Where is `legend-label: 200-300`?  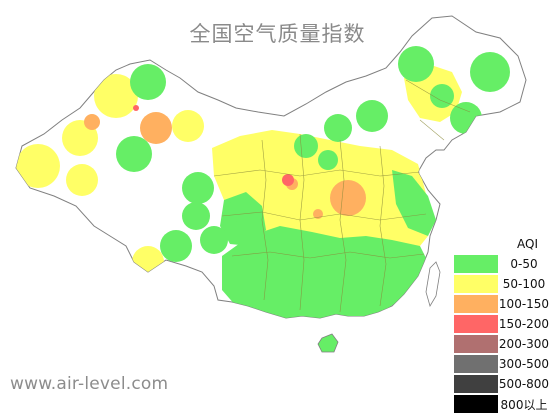 legend-label: 200-300 is located at coordinates (524, 344).